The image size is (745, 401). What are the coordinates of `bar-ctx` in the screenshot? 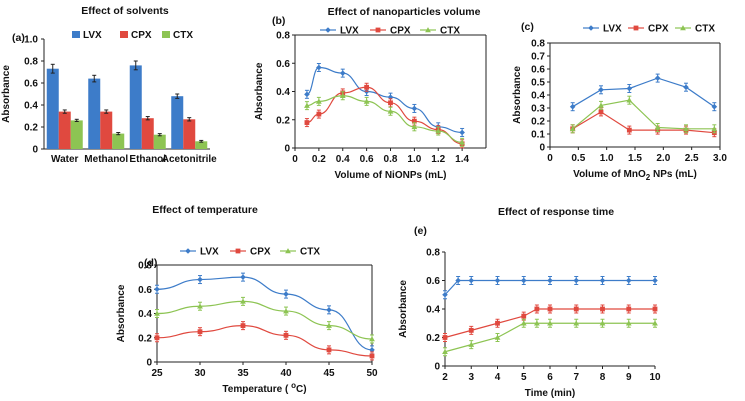 It's located at (159, 141).